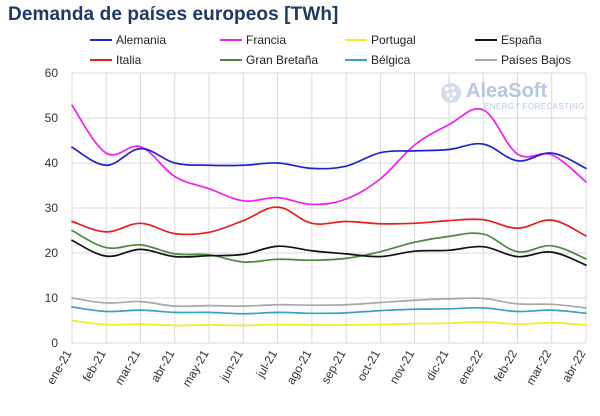  What do you see at coordinates (94, 365) in the screenshot?
I see `x-tick-label: feb-21` at bounding box center [94, 365].